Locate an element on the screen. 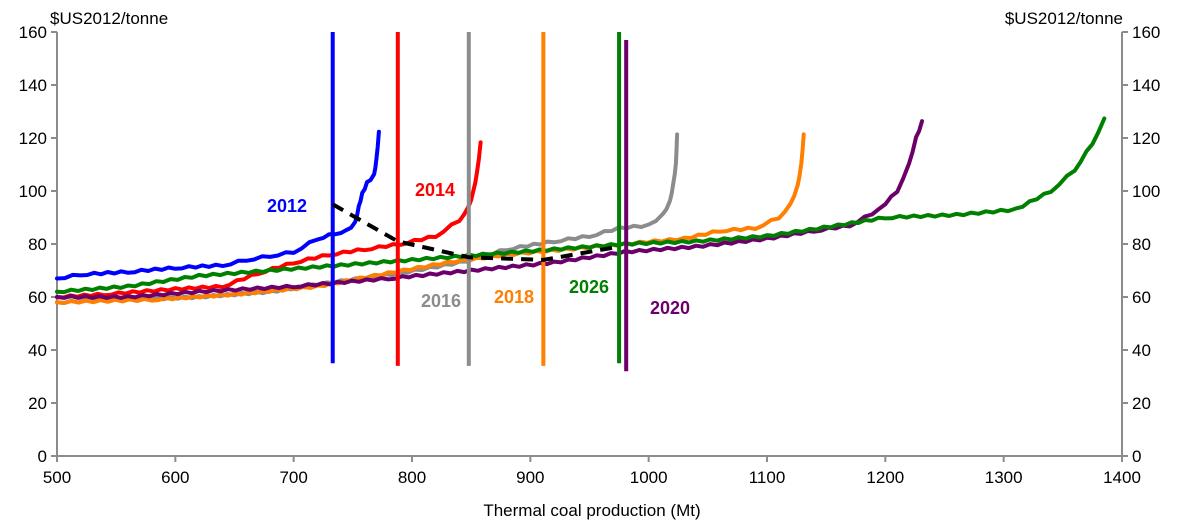 This screenshot has height=523, width=1179. y-tick-right-label: 80 is located at coordinates (1141, 244).